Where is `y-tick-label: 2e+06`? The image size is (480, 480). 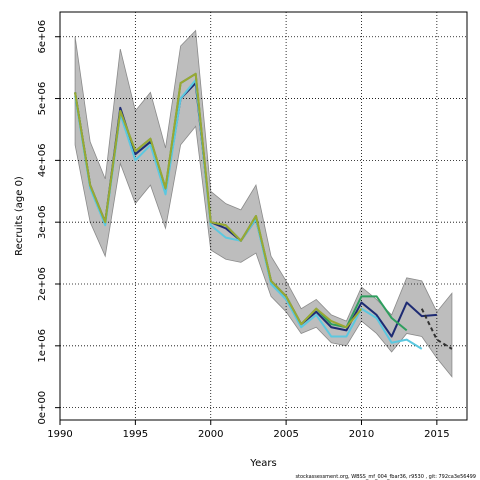
y-tick-label: 2e+06 is located at coordinates (42, 284).